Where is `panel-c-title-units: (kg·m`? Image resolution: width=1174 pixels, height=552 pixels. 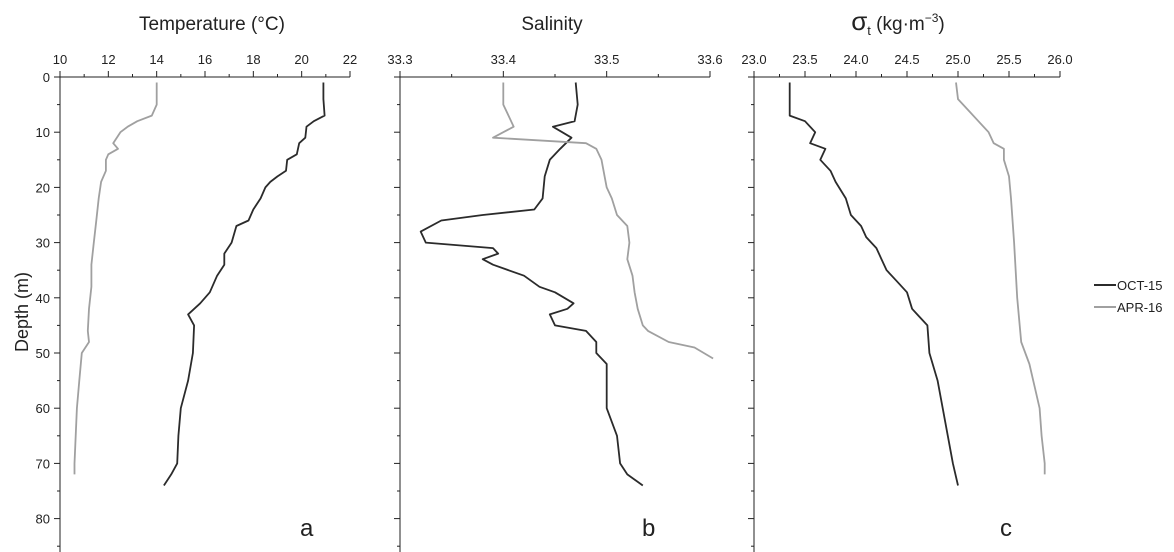 panel-c-title-units: (kg·m is located at coordinates (898, 24).